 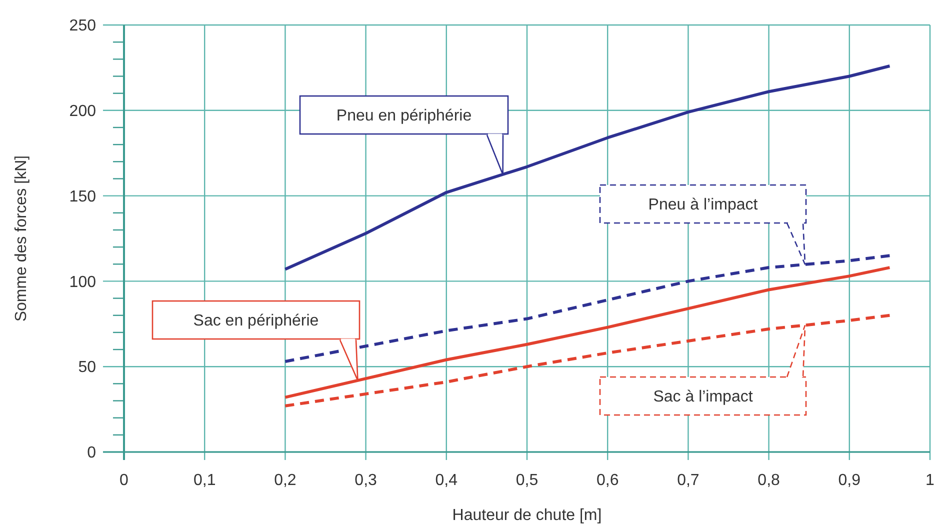 What do you see at coordinates (124, 480) in the screenshot?
I see `x-tick-label: 0` at bounding box center [124, 480].